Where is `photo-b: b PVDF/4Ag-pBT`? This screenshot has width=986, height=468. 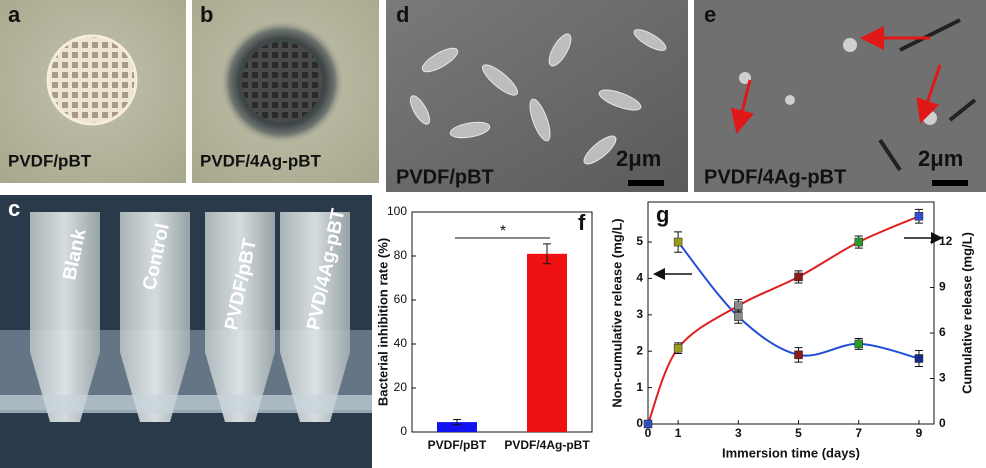
photo-b: b PVDF/4Ag-pBT is located at coordinates (285, 91).